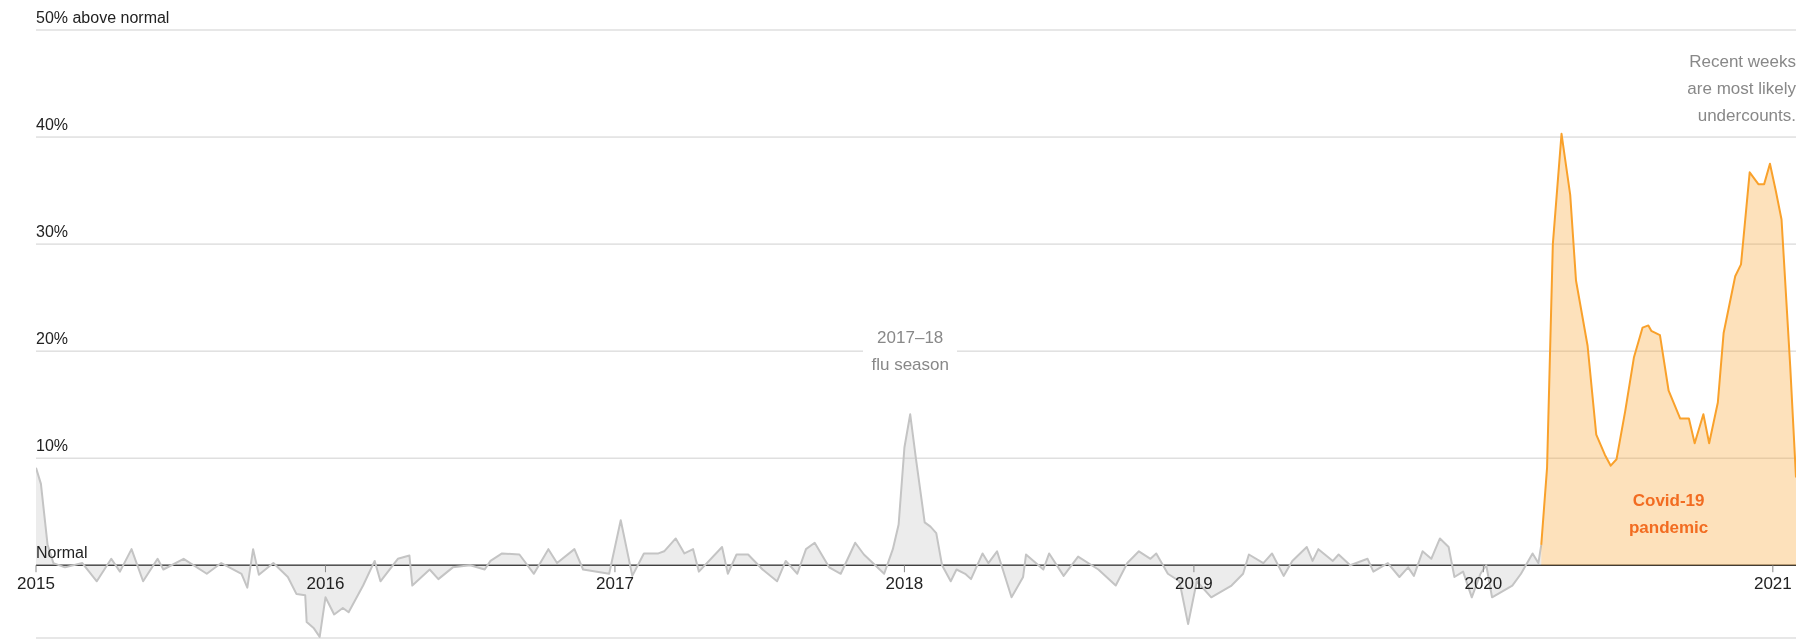  Describe the element at coordinates (1741, 89) in the screenshot. I see `annotation: Recent weeks are most likely undercounts.` at that location.